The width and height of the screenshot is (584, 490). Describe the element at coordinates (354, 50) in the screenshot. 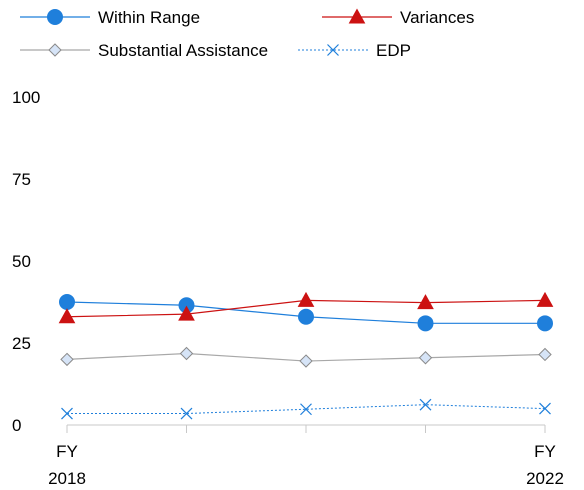

I see `legend-item: EDP` at that location.